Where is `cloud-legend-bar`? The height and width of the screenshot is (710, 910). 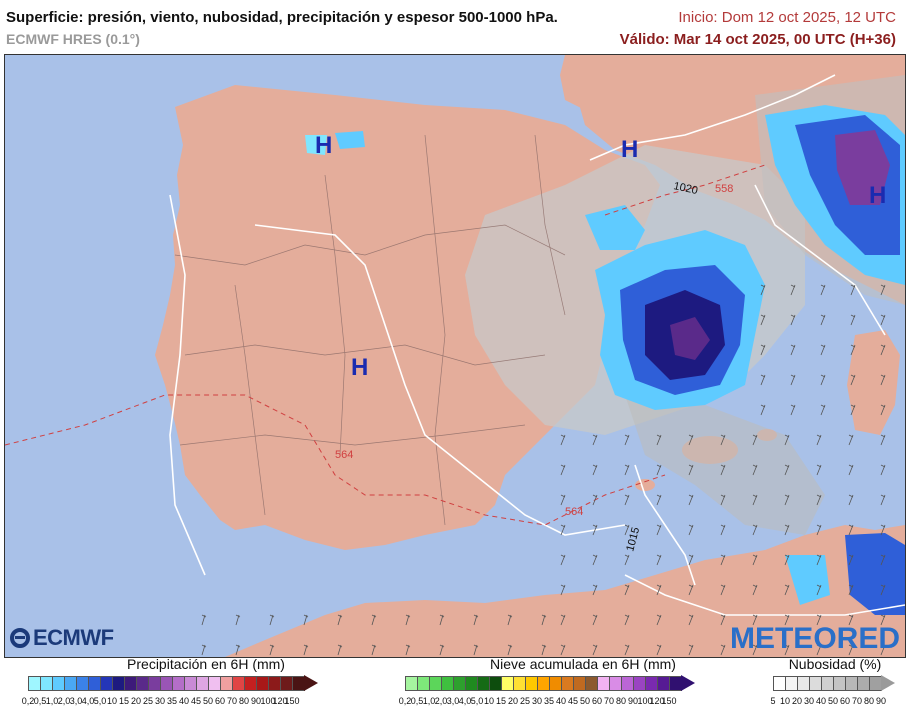 cloud-legend-bar is located at coordinates (834, 683).